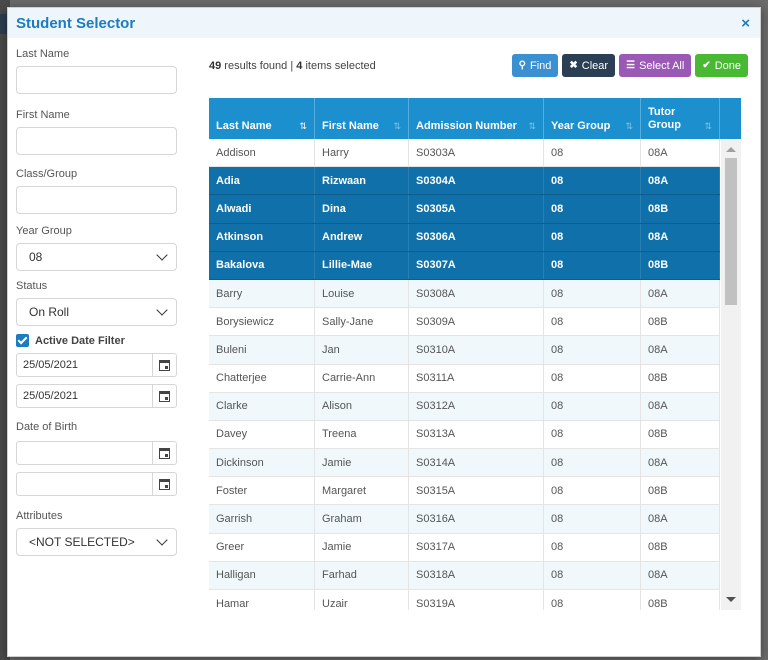  I want to click on checkbox-checked-icon, so click(22, 340).